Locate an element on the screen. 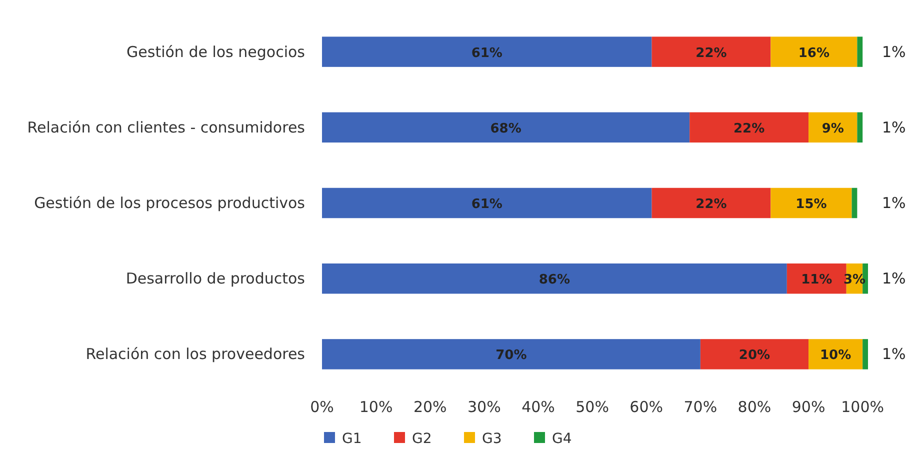  data-label: 10% is located at coordinates (836, 356).